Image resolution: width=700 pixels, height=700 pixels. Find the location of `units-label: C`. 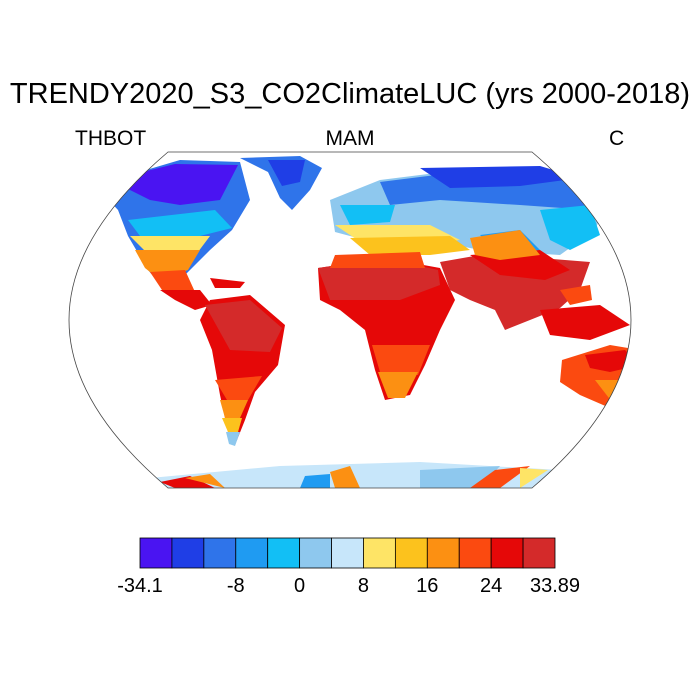

units-label: C is located at coordinates (617, 138).